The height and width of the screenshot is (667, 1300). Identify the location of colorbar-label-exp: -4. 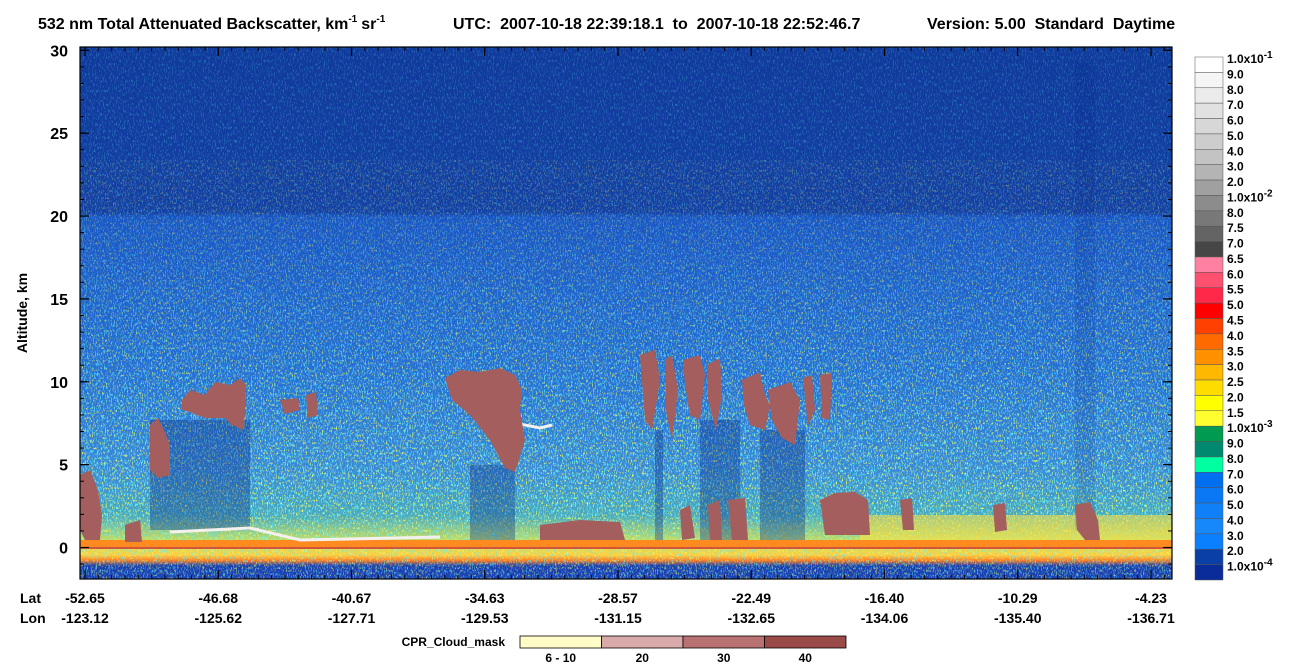
(1268, 563).